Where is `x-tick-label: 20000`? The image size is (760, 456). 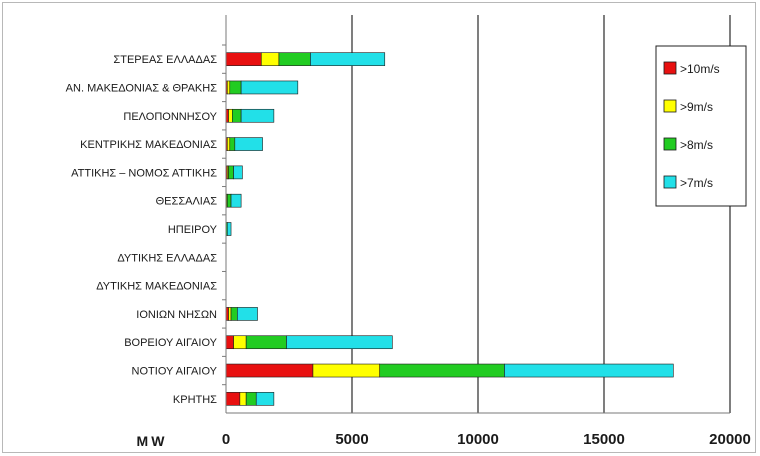
x-tick-label: 20000 is located at coordinates (730, 439).